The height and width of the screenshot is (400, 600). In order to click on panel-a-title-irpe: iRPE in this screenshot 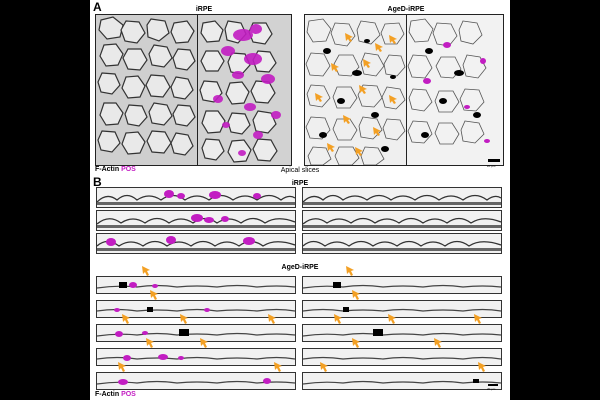, I will do `click(204, 9)`.